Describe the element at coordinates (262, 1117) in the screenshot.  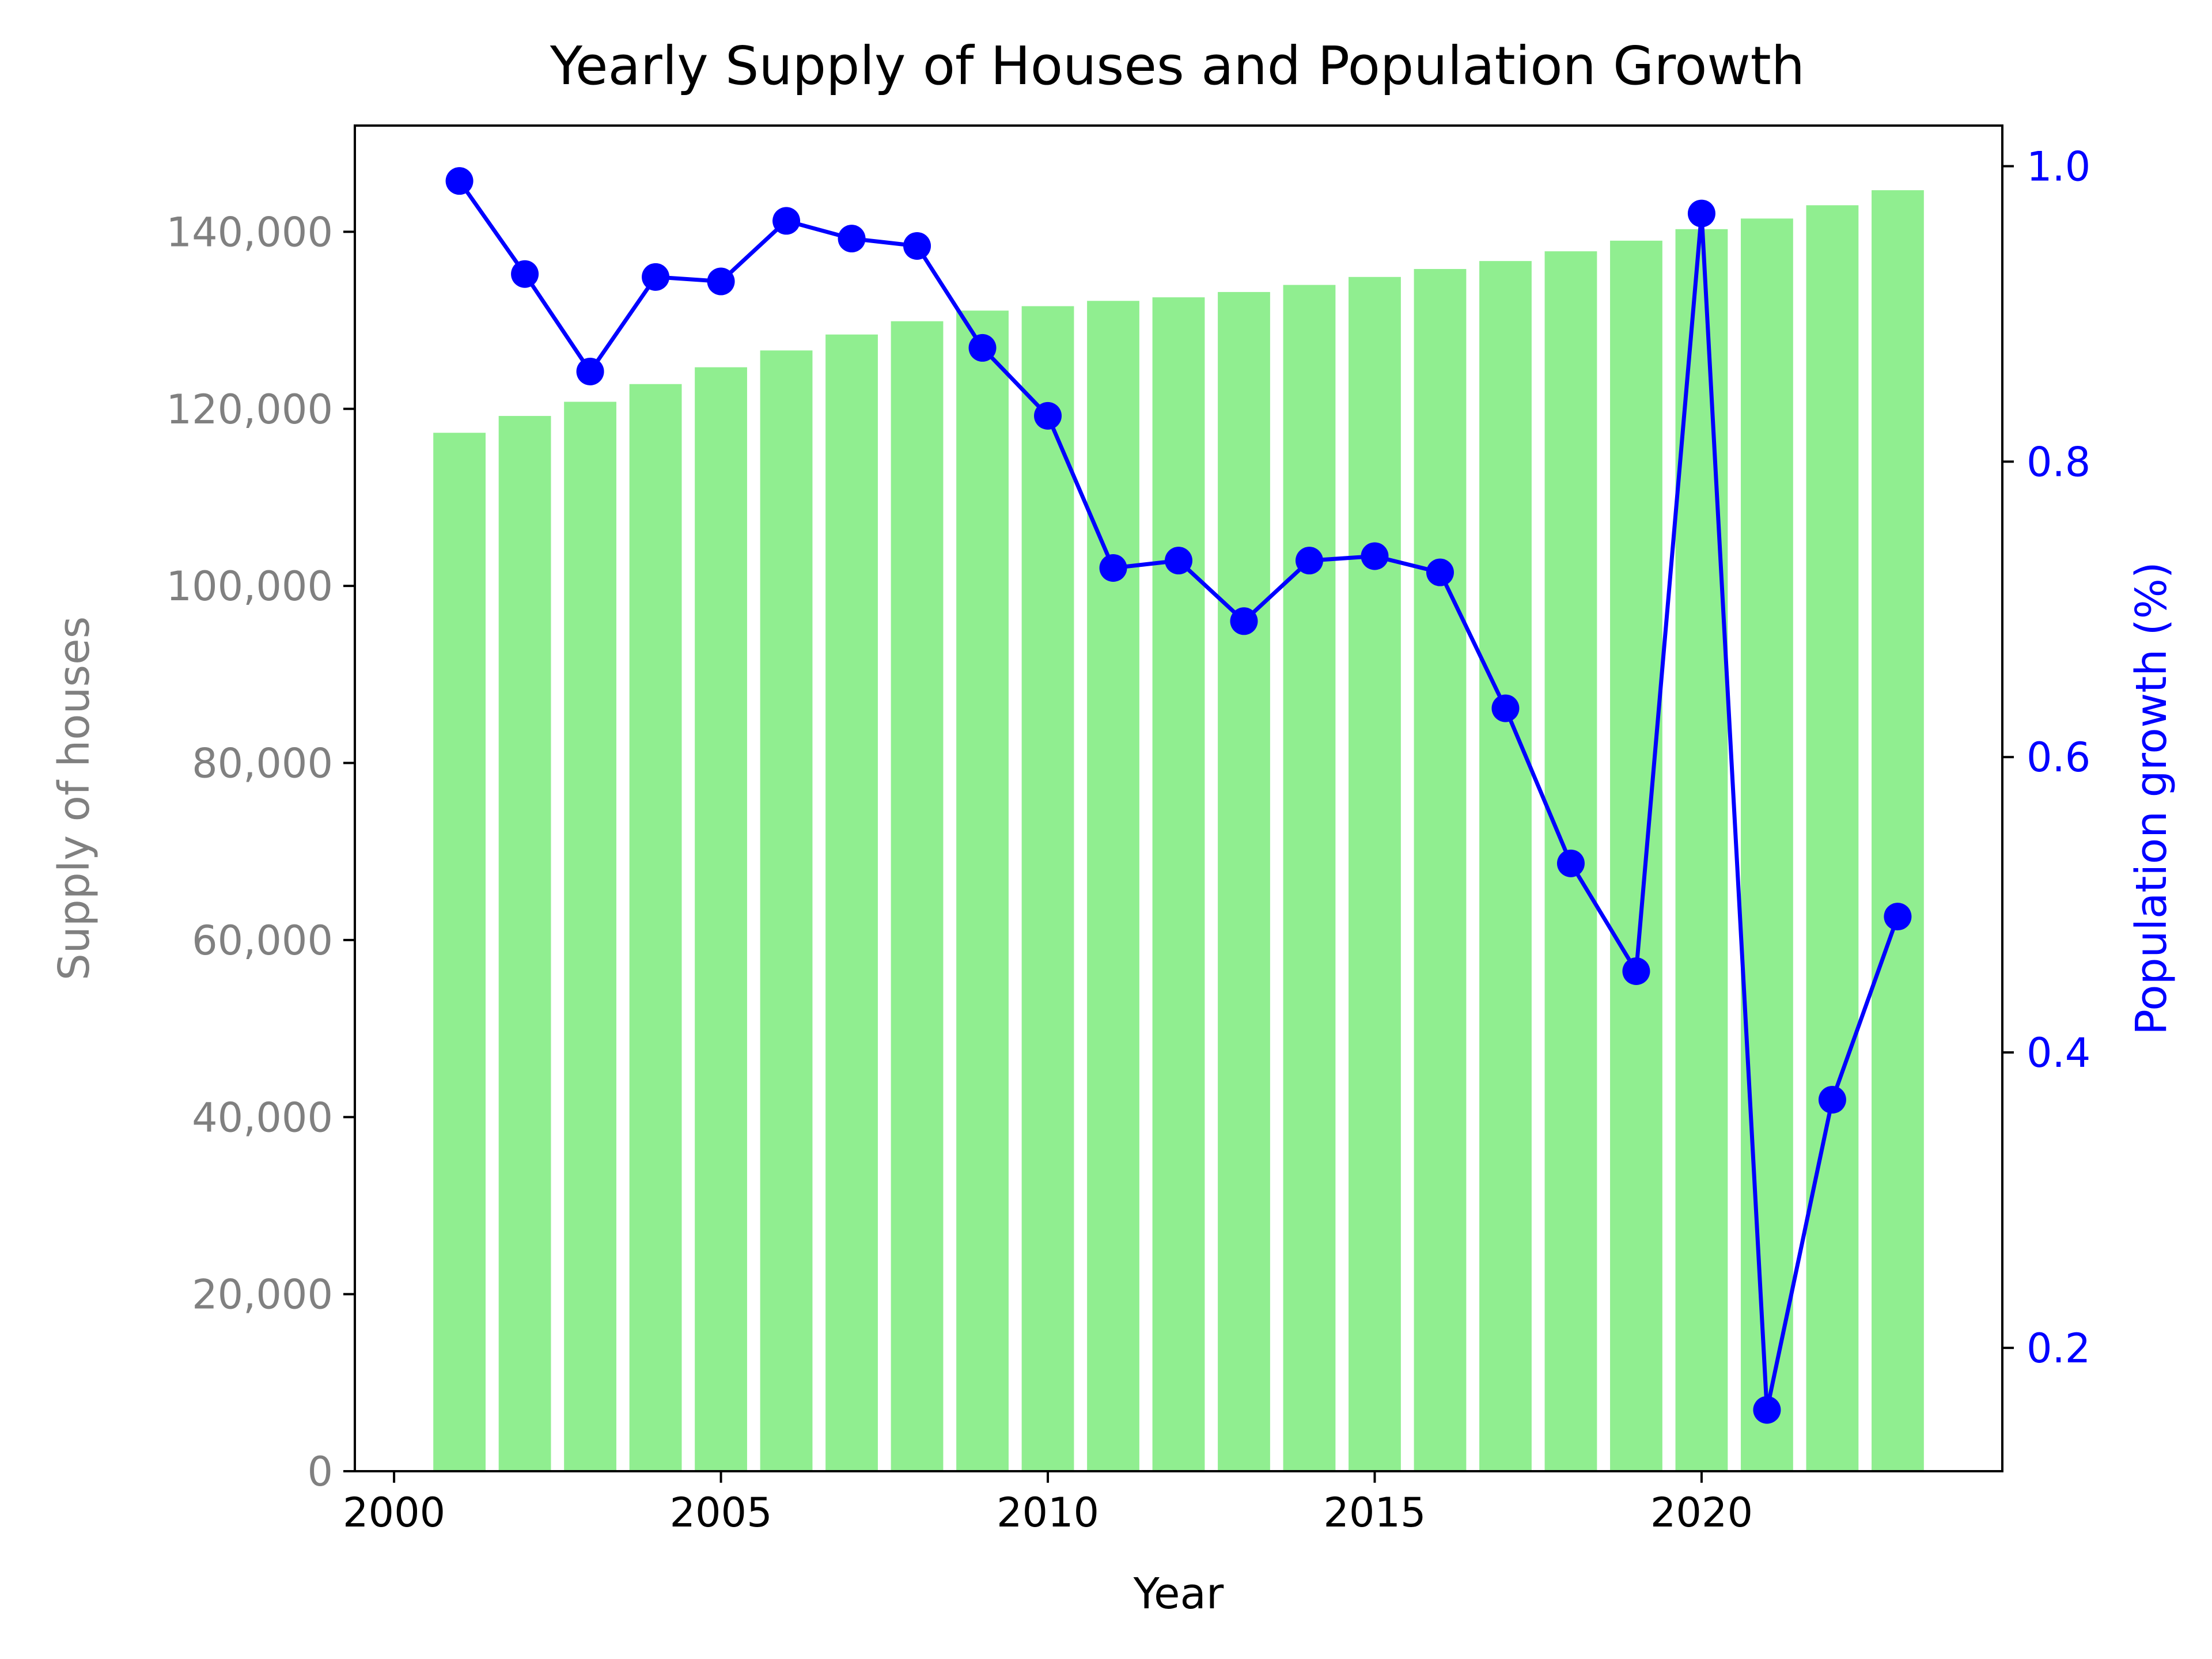
I see `y-left-tick-label-40000: 40,000` at that location.